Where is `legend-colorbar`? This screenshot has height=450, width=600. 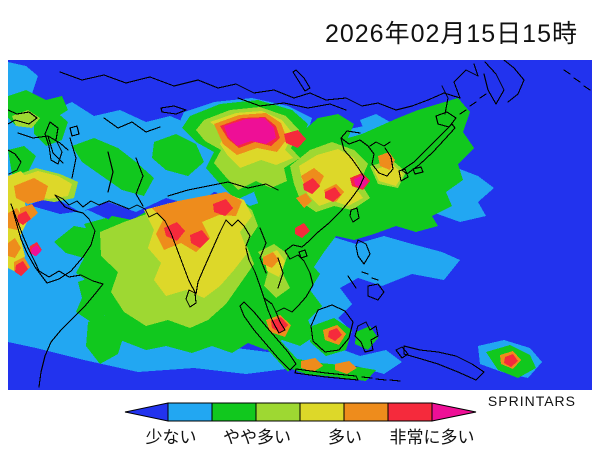
legend-colorbar is located at coordinates (300, 412).